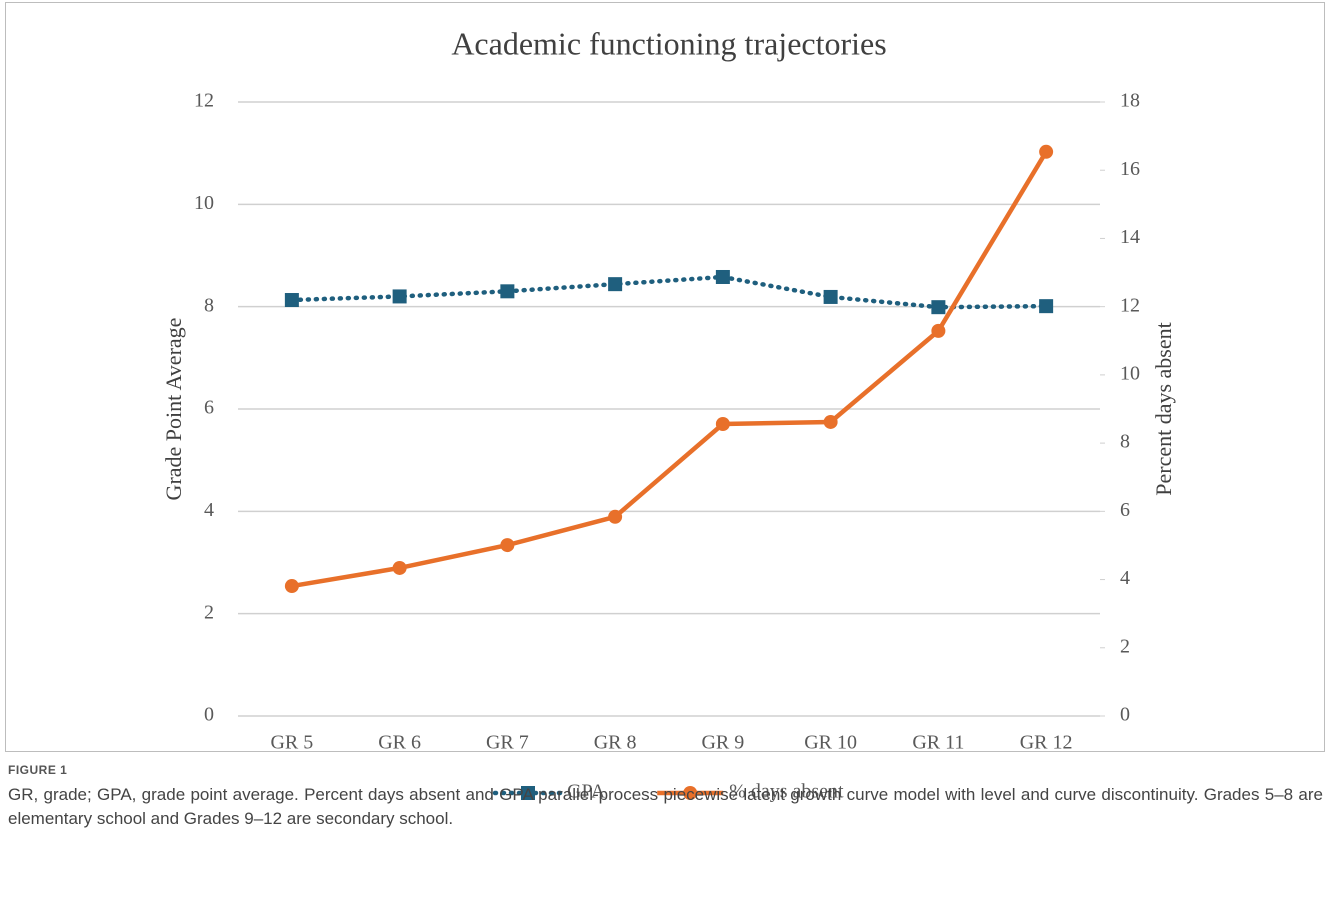  Describe the element at coordinates (1125, 442) in the screenshot. I see `y2-tick-label: 8` at that location.